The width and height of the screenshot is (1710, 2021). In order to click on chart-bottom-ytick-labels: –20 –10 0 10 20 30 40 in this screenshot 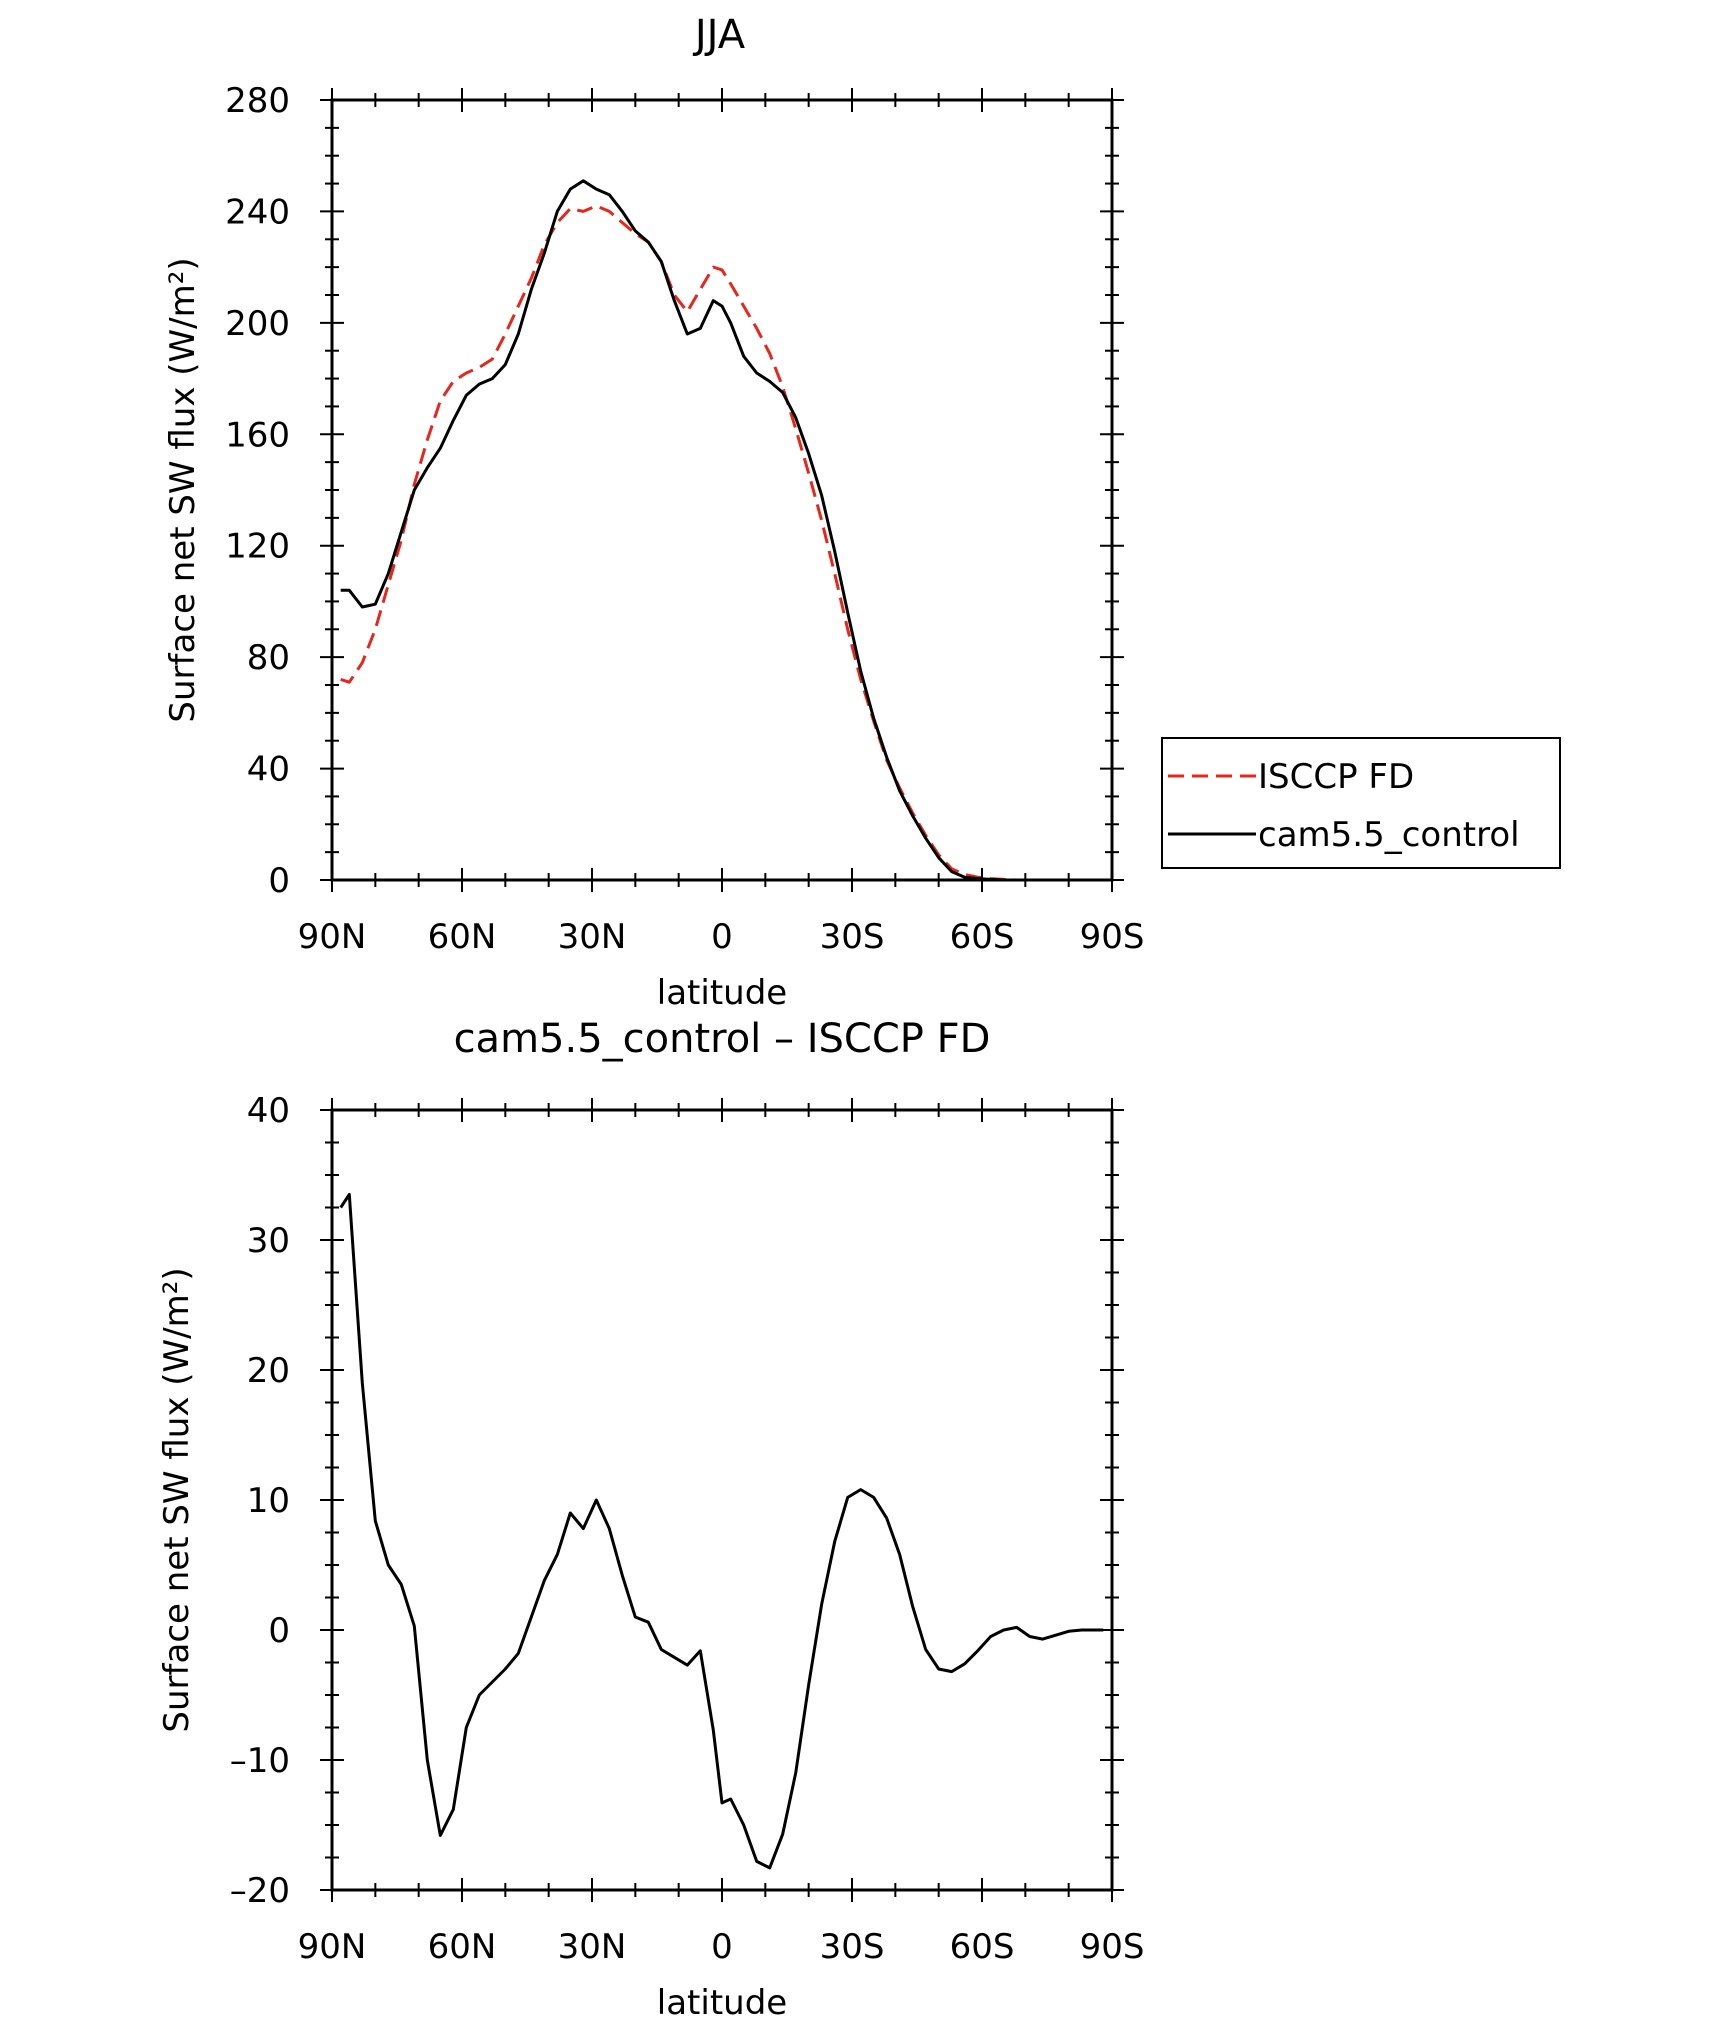, I will do `click(260, 1501)`.